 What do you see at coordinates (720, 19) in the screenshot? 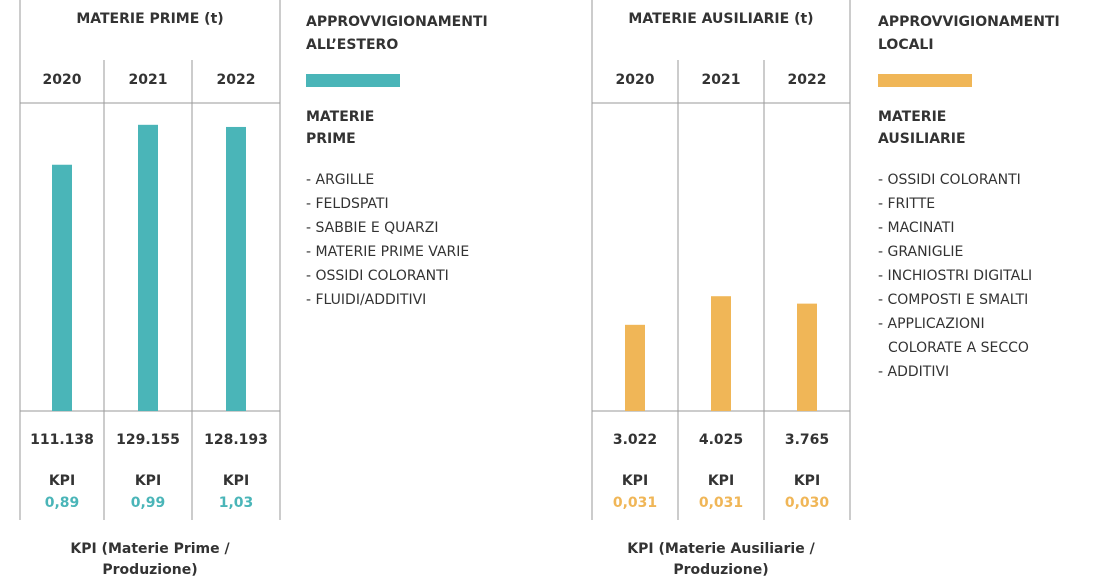
I see `chart-title: MATERIE AUSILIARIE (t)` at bounding box center [720, 19].